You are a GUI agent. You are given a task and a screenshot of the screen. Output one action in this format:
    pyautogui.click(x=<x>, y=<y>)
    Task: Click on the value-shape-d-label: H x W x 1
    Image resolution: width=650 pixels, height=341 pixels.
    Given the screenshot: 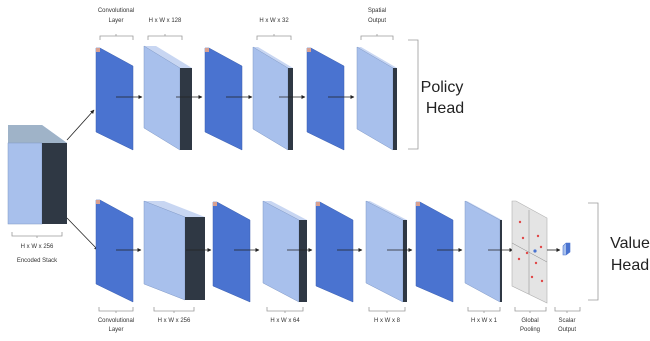 What is the action you would take?
    pyautogui.click(x=484, y=321)
    